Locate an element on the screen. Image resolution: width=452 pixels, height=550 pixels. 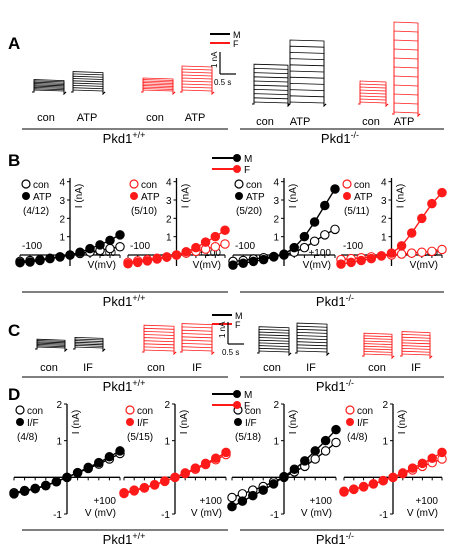
legend-sex-d: MF is located at coordinates (232, 401).